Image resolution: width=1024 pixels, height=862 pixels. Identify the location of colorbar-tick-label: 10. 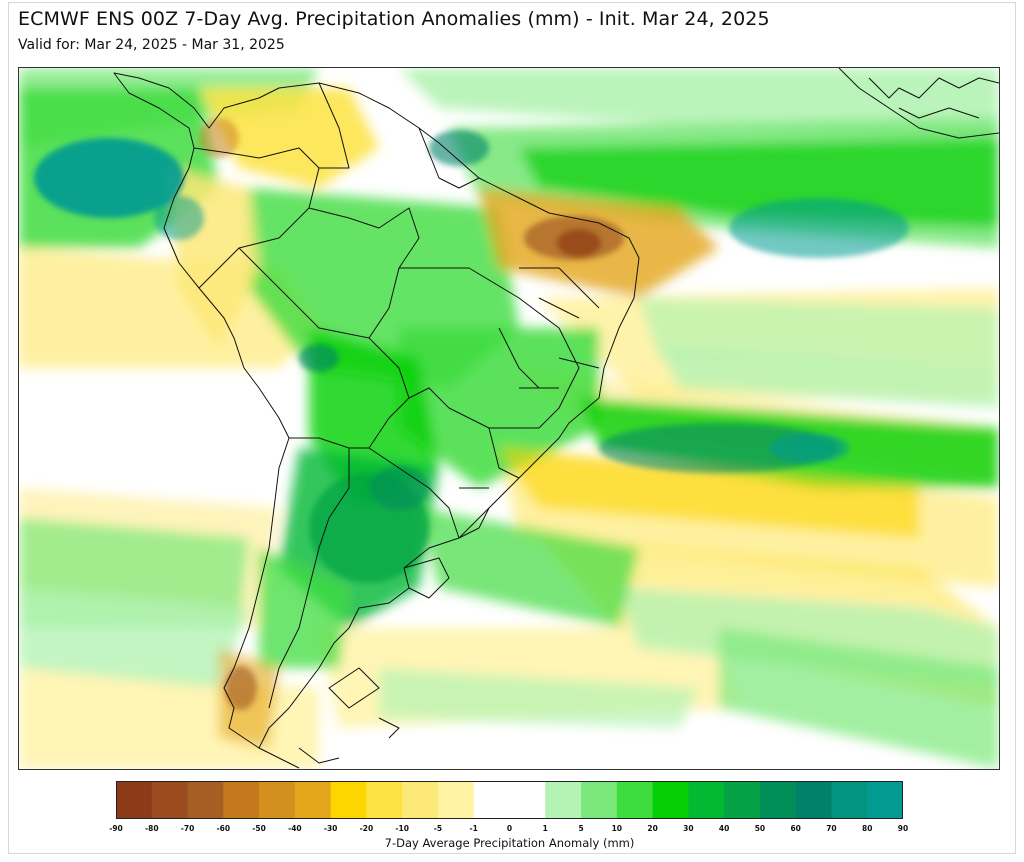
(617, 828).